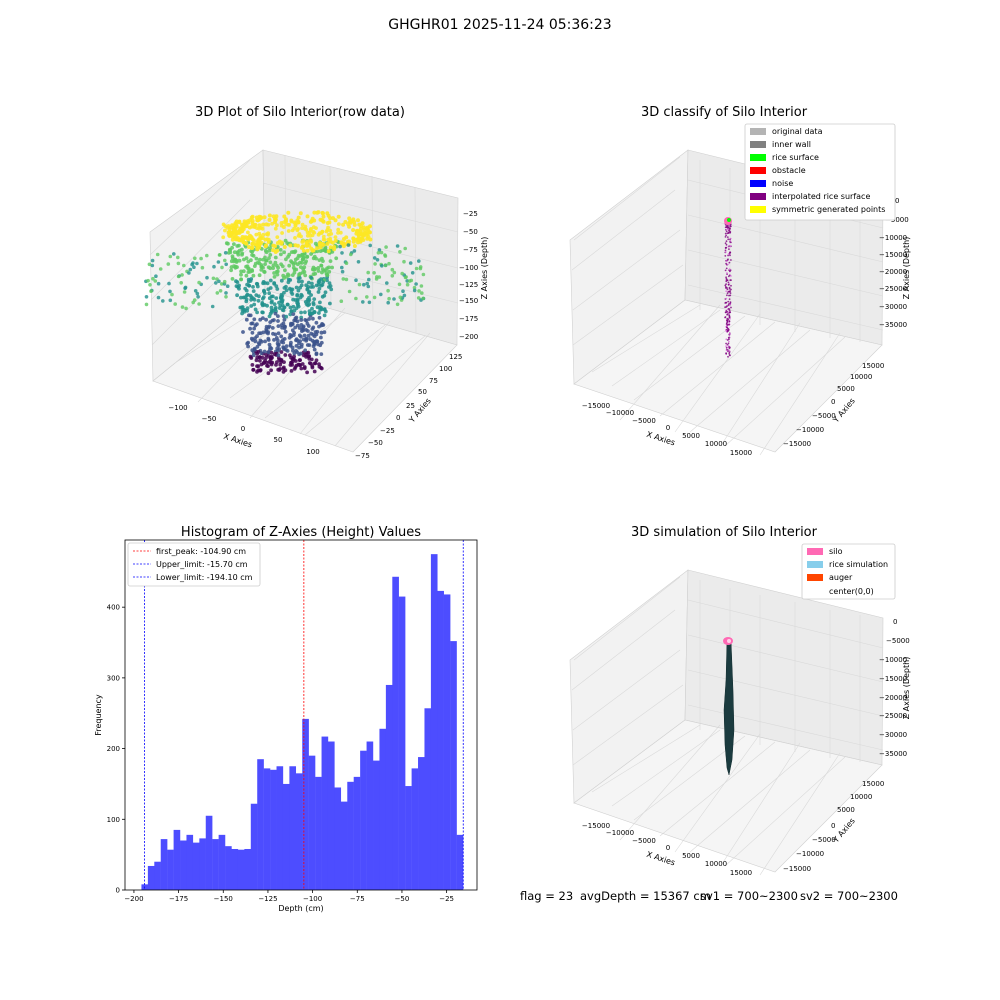 Image resolution: width=1000 pixels, height=1000 pixels. I want to click on silo-body-shape, so click(729, 707).